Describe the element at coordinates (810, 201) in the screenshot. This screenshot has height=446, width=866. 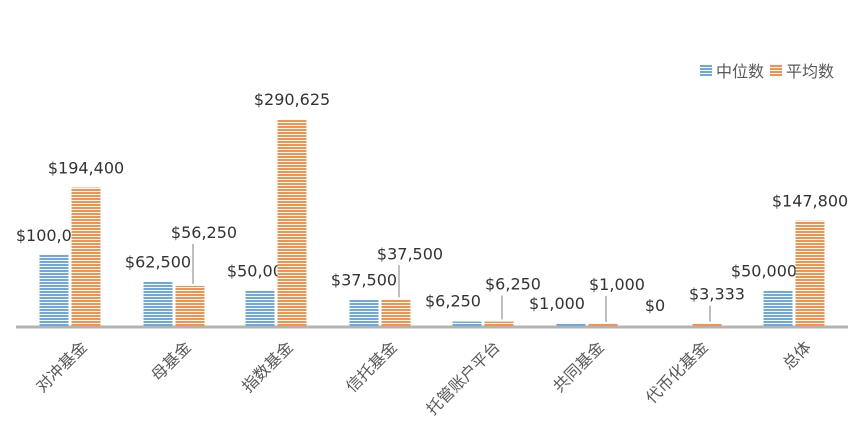
I see `data-label-mean-7: $147,800` at that location.